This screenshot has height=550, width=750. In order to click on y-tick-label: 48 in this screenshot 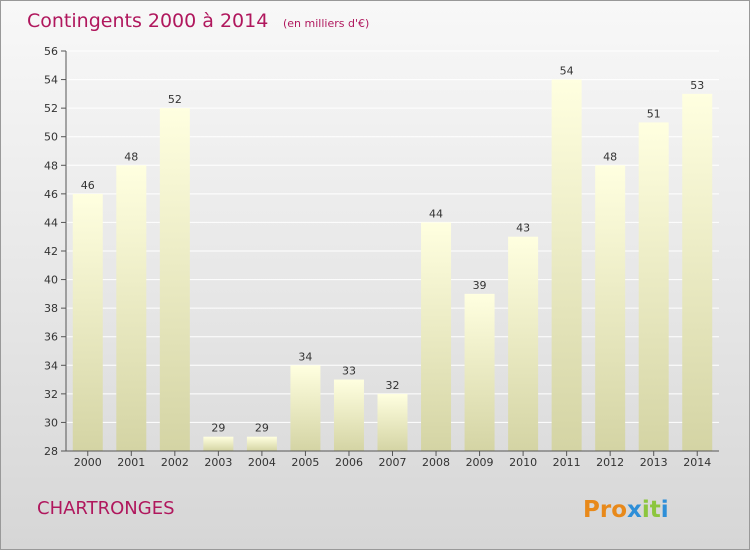, I will do `click(51, 165)`.